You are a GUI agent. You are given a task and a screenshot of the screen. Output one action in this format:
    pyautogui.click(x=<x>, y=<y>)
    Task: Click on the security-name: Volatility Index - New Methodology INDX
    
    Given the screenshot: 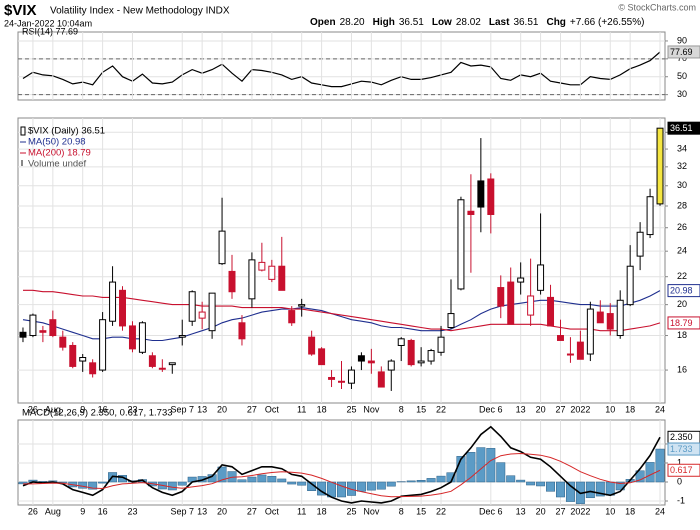 What is the action you would take?
    pyautogui.click(x=140, y=11)
    